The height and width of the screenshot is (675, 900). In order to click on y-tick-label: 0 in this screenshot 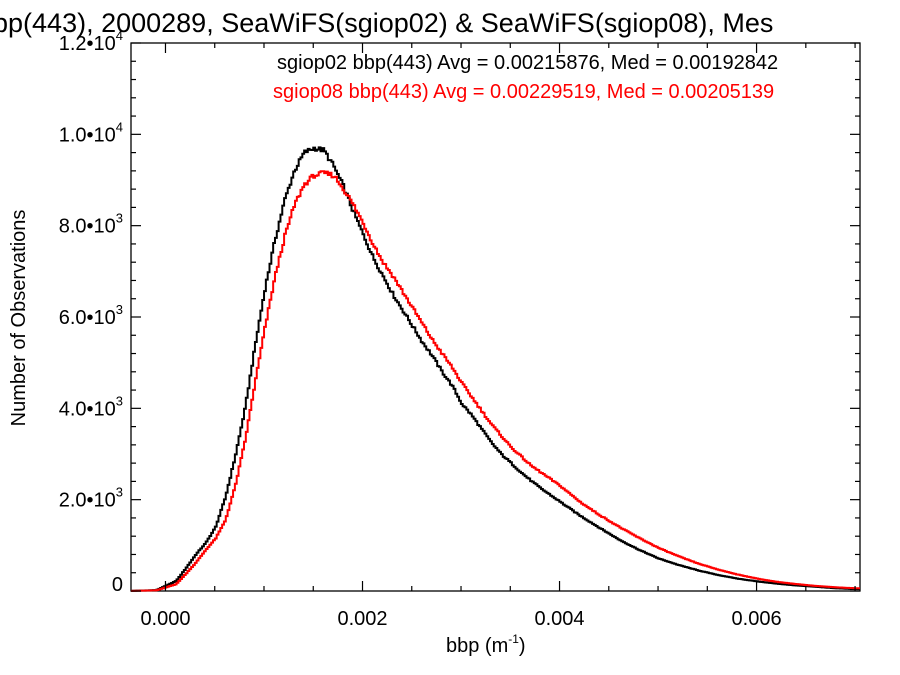, I will do `click(117, 585)`.